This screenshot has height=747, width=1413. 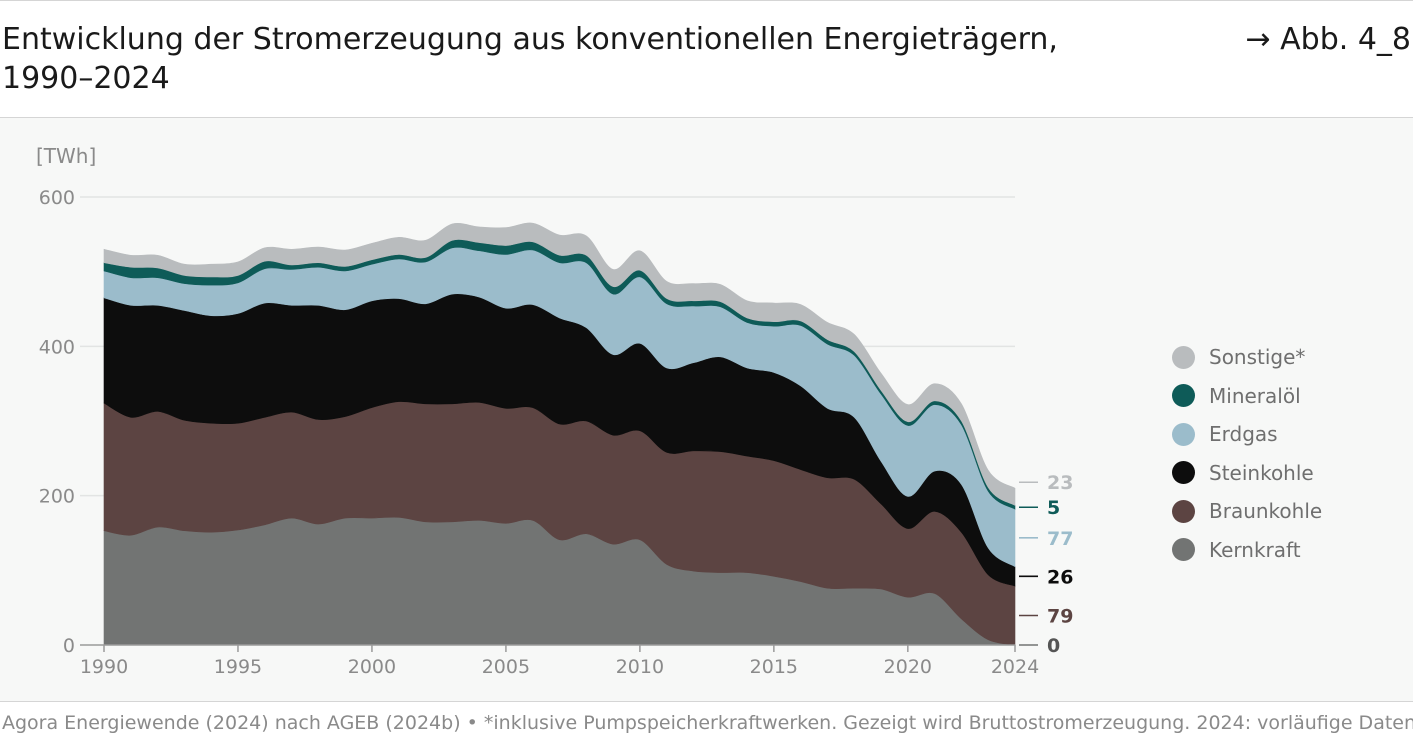 I want to click on legend-item: Mineralöl, so click(x=1247, y=396).